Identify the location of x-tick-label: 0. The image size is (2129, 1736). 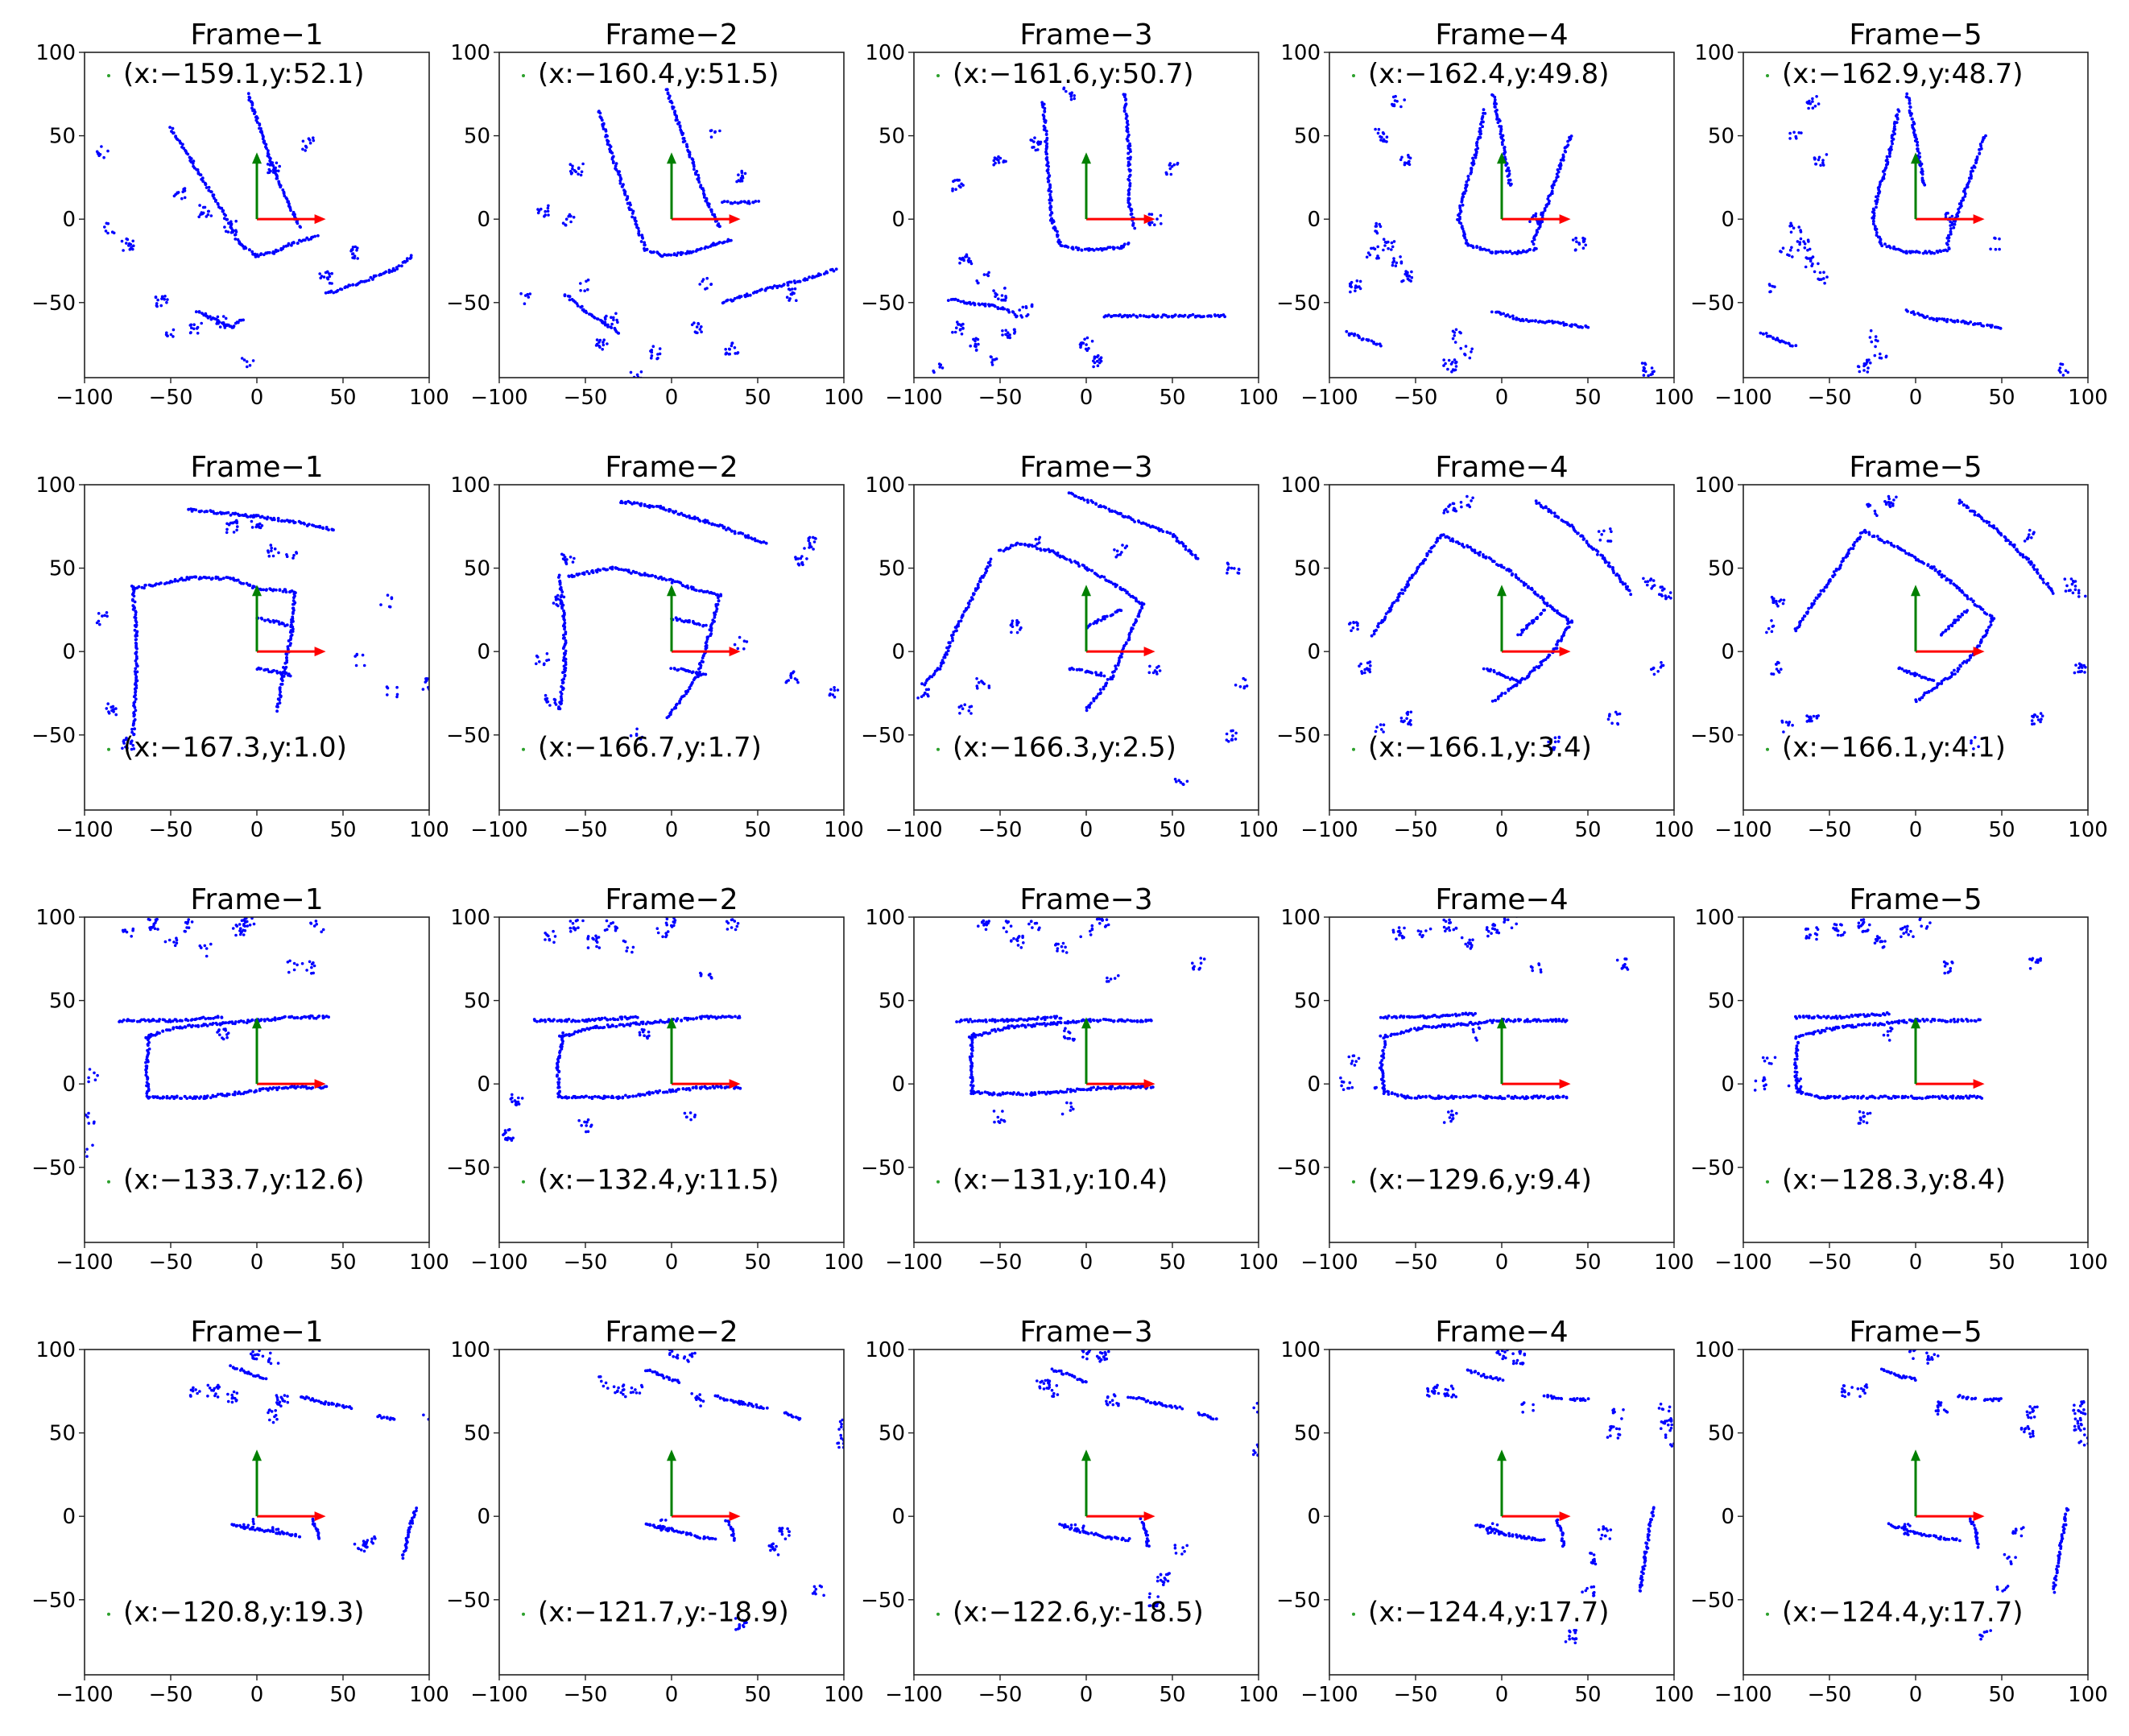
(1502, 398).